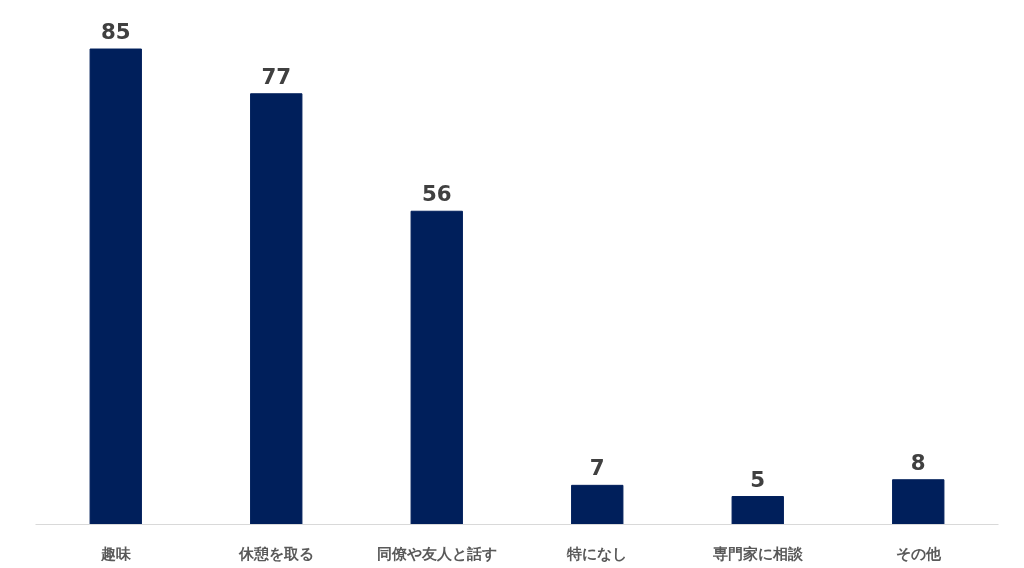 The image size is (1024, 568). What do you see at coordinates (597, 468) in the screenshot?
I see `data-label: 7` at bounding box center [597, 468].